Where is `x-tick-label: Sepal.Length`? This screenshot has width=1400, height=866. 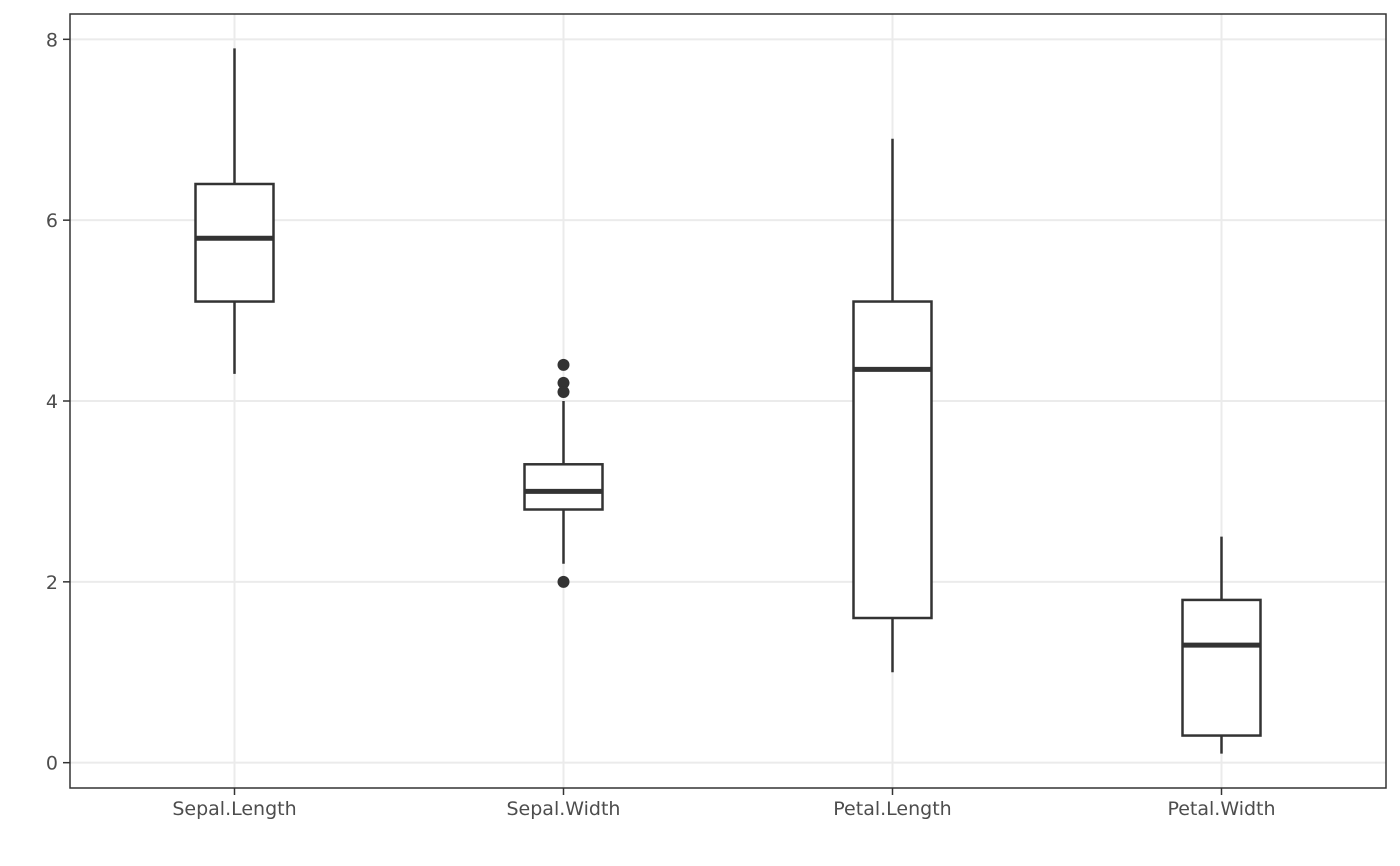
x-tick-label: Sepal.Length is located at coordinates (234, 809).